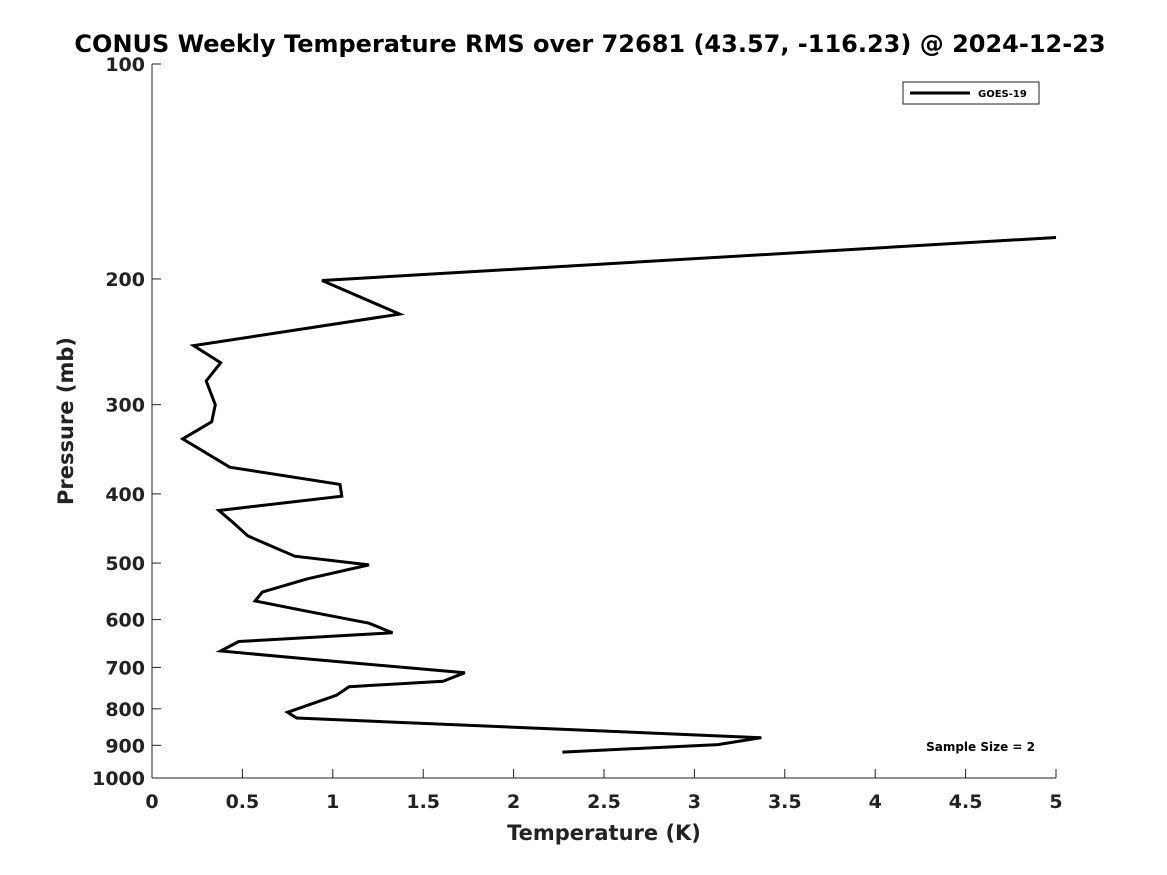  What do you see at coordinates (243, 802) in the screenshot?
I see `x-tick-label: 0.5` at bounding box center [243, 802].